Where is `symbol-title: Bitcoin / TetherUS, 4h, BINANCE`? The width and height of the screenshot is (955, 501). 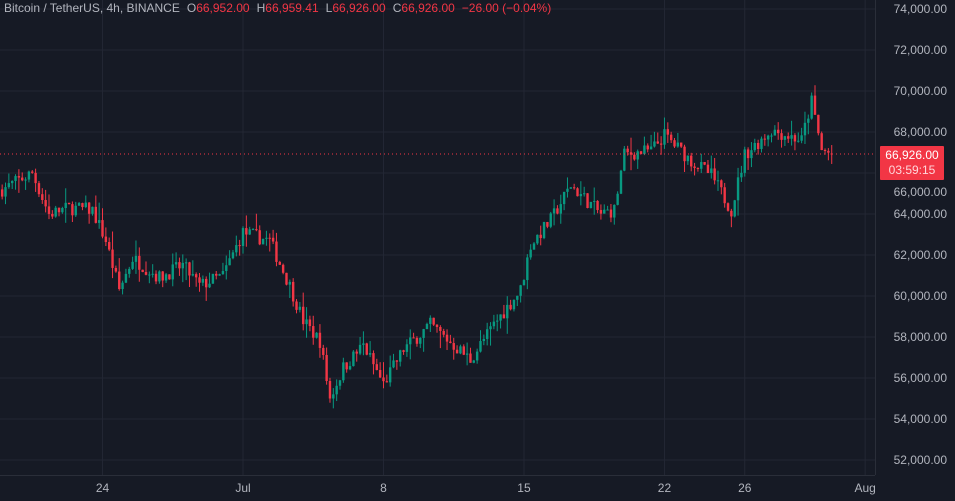
symbol-title: Bitcoin / TetherUS, 4h, BINANCE is located at coordinates (92, 8).